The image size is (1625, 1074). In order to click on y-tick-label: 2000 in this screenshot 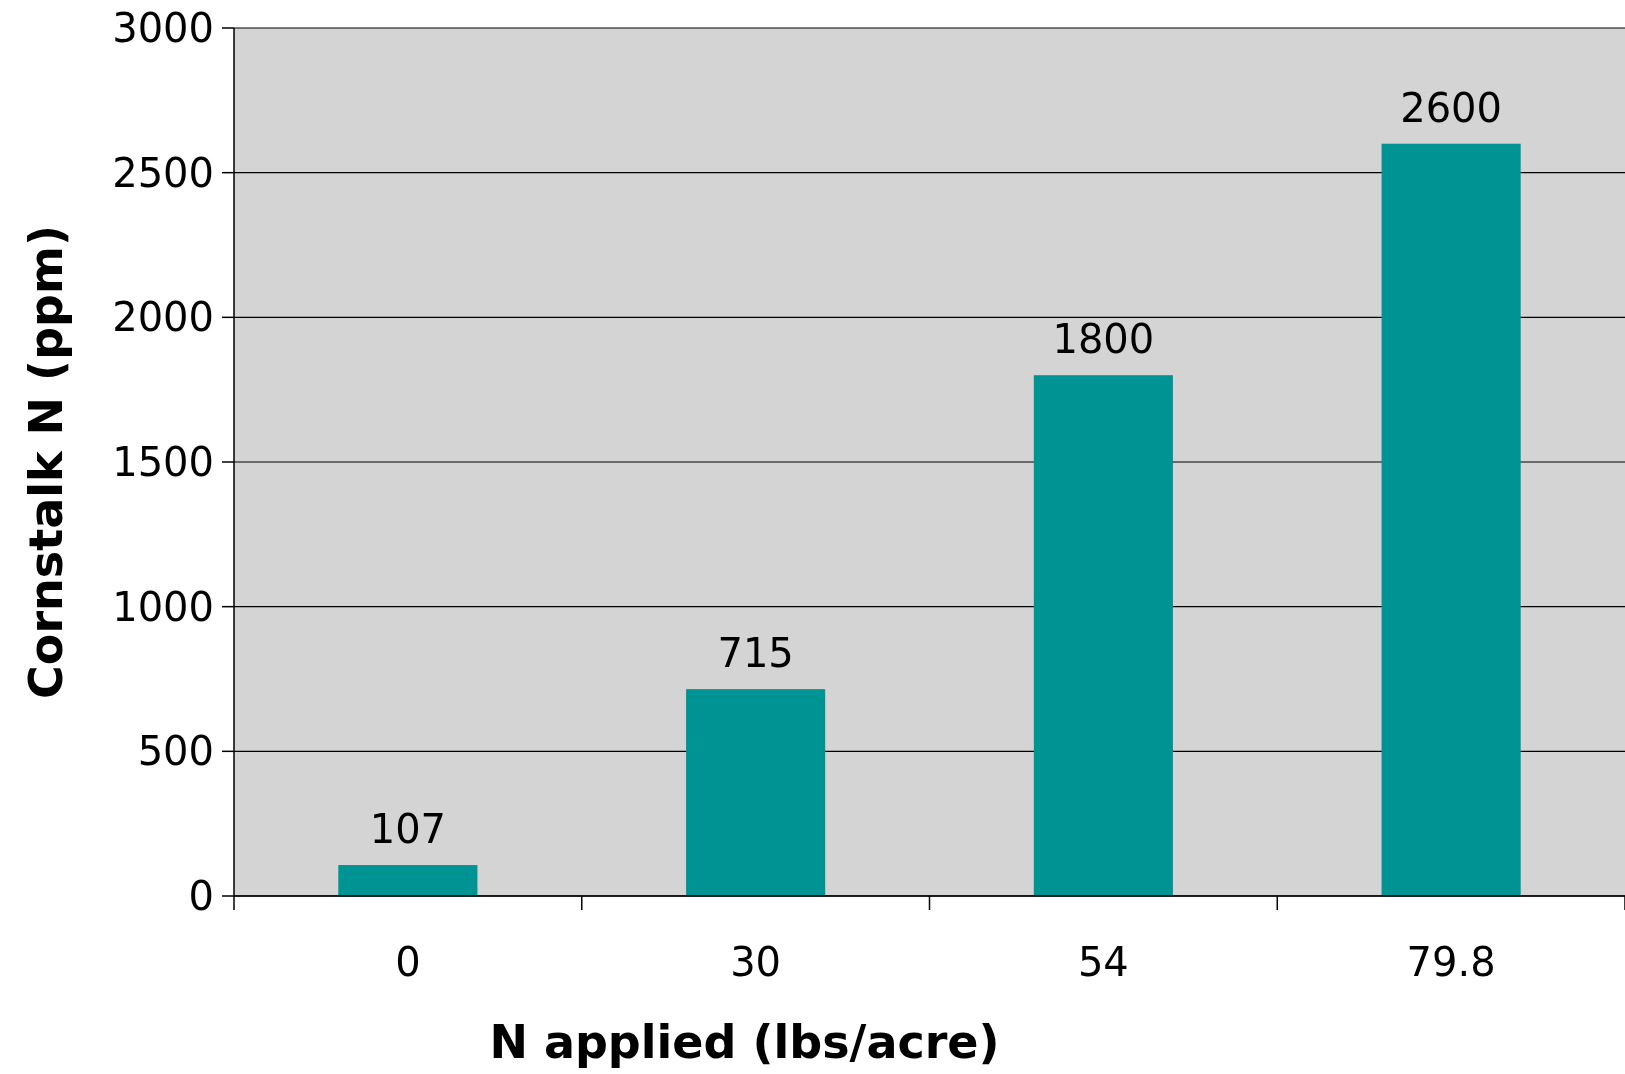, I will do `click(163, 317)`.